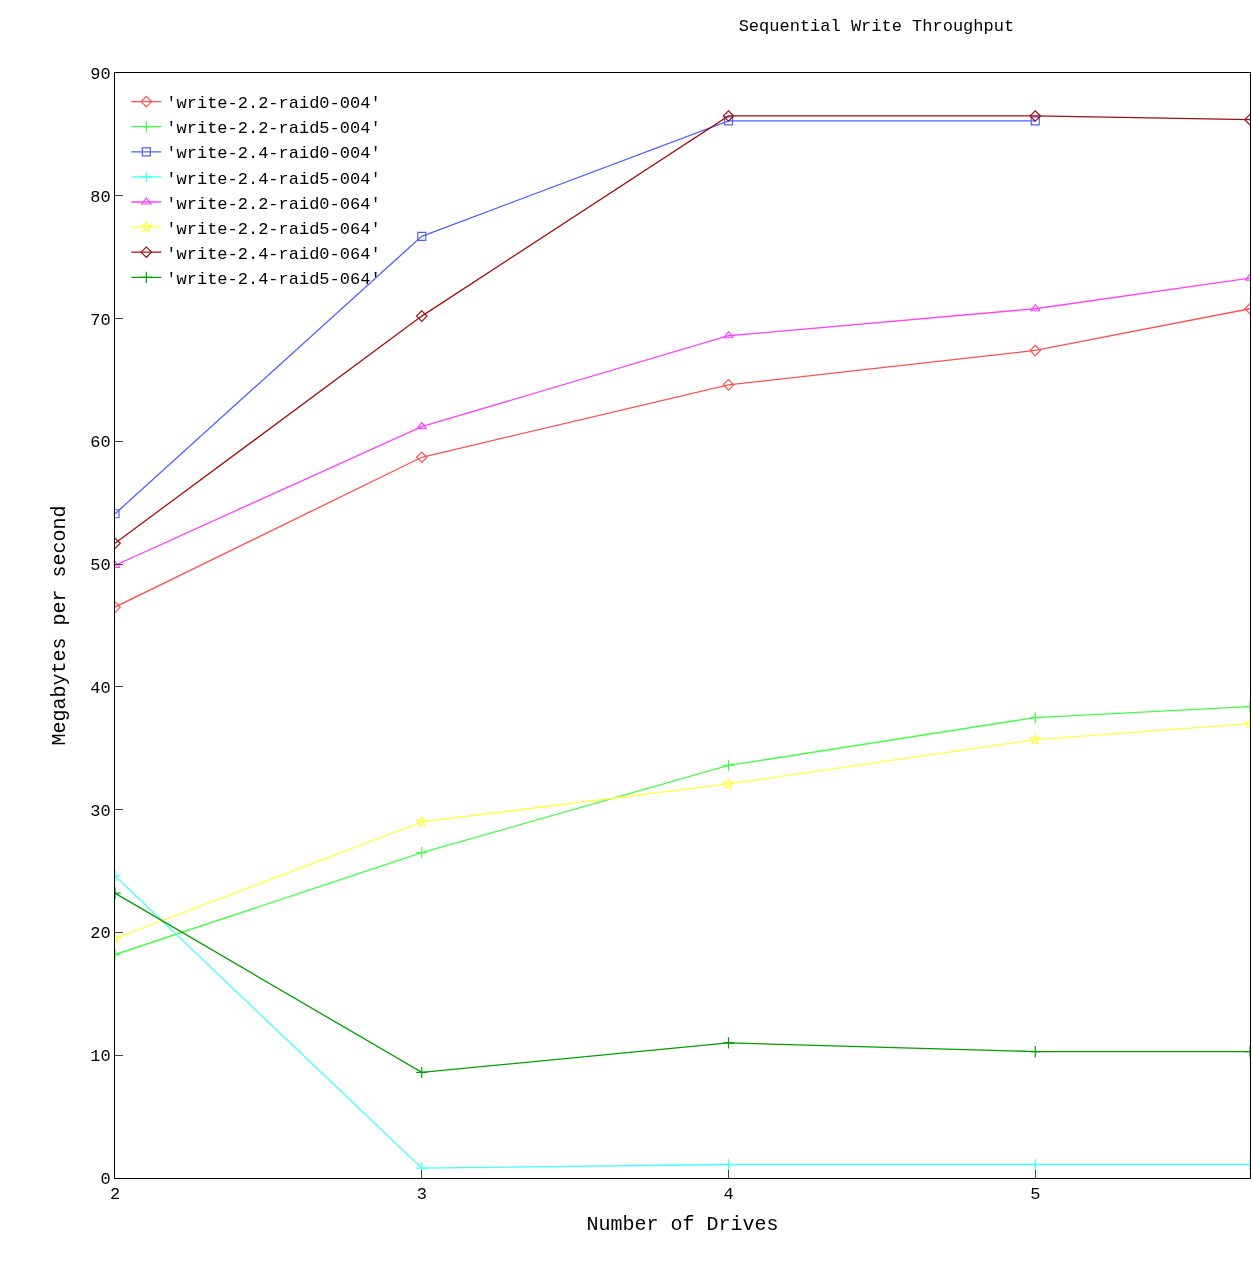  I want to click on y-tick-label: 80, so click(100, 197).